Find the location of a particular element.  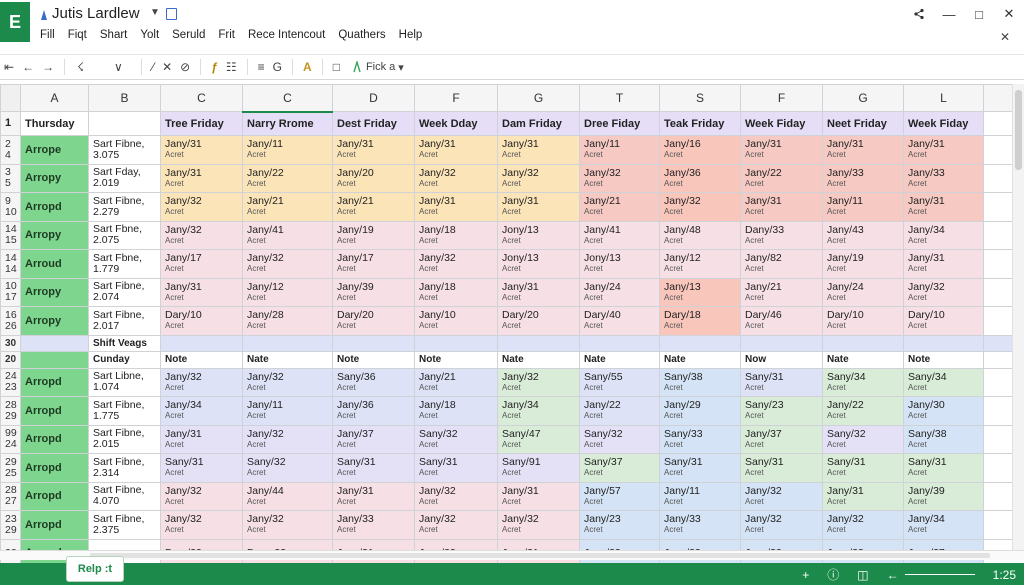

share-icon is located at coordinates (919, 14).